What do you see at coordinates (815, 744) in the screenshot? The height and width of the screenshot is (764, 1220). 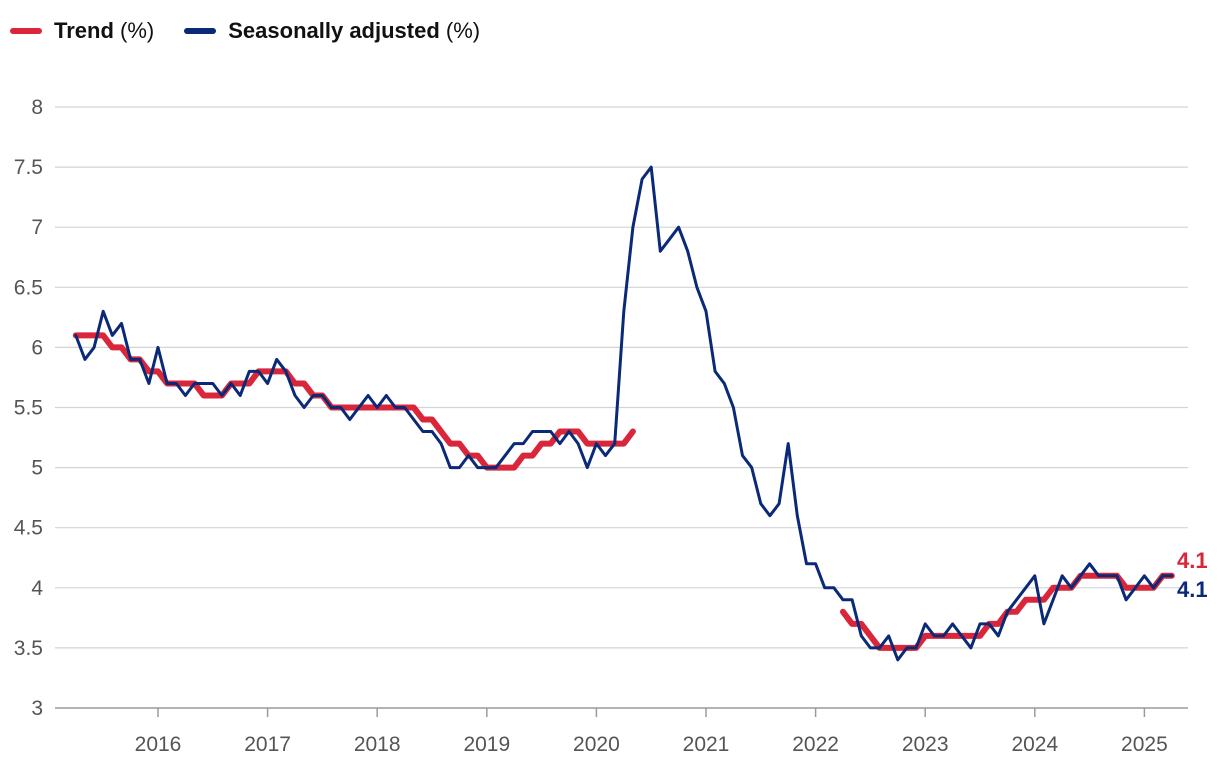 I see `x-tick-label: 2022` at bounding box center [815, 744].